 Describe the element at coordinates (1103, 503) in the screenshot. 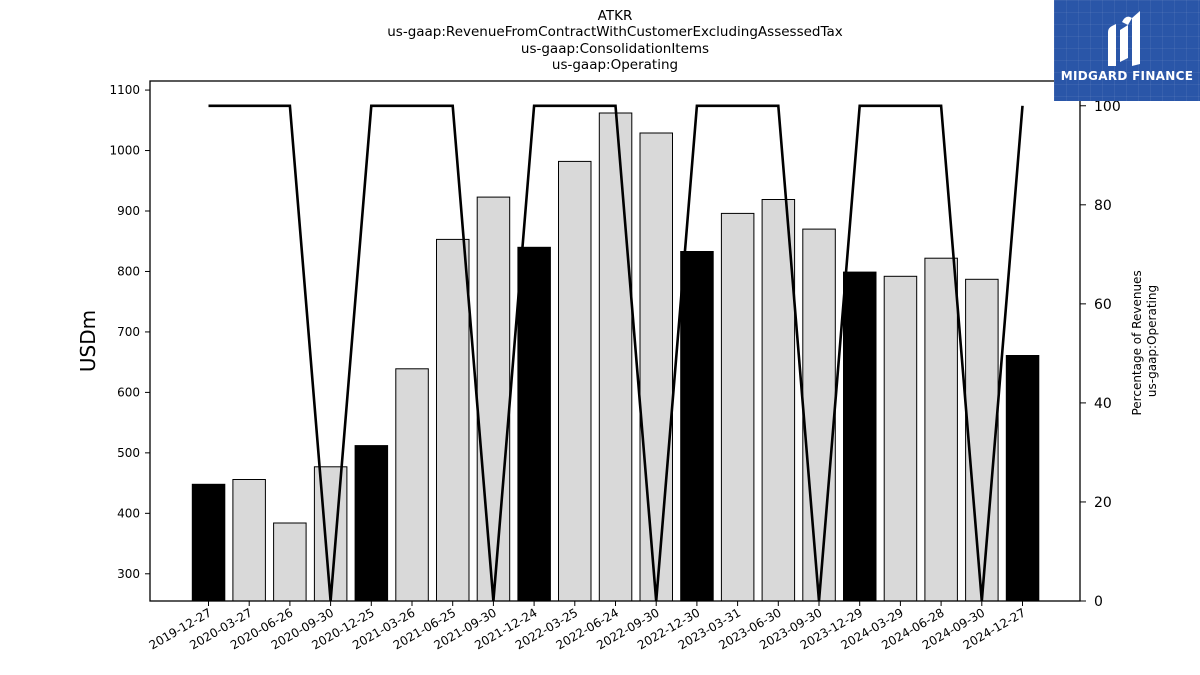

I see `secondary-y-tick-label: 20` at that location.